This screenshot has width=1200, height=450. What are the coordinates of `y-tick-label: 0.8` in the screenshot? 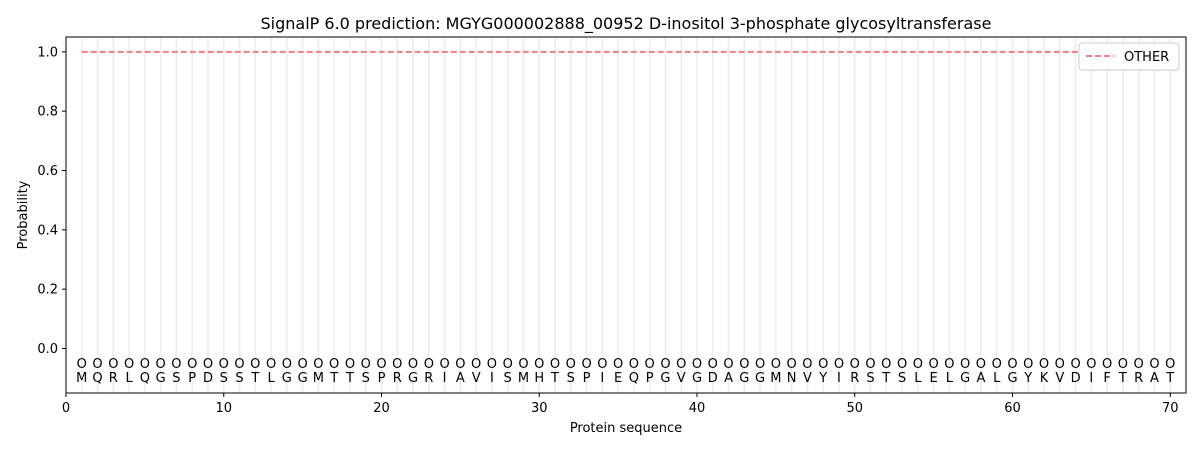 It's located at (47, 112).